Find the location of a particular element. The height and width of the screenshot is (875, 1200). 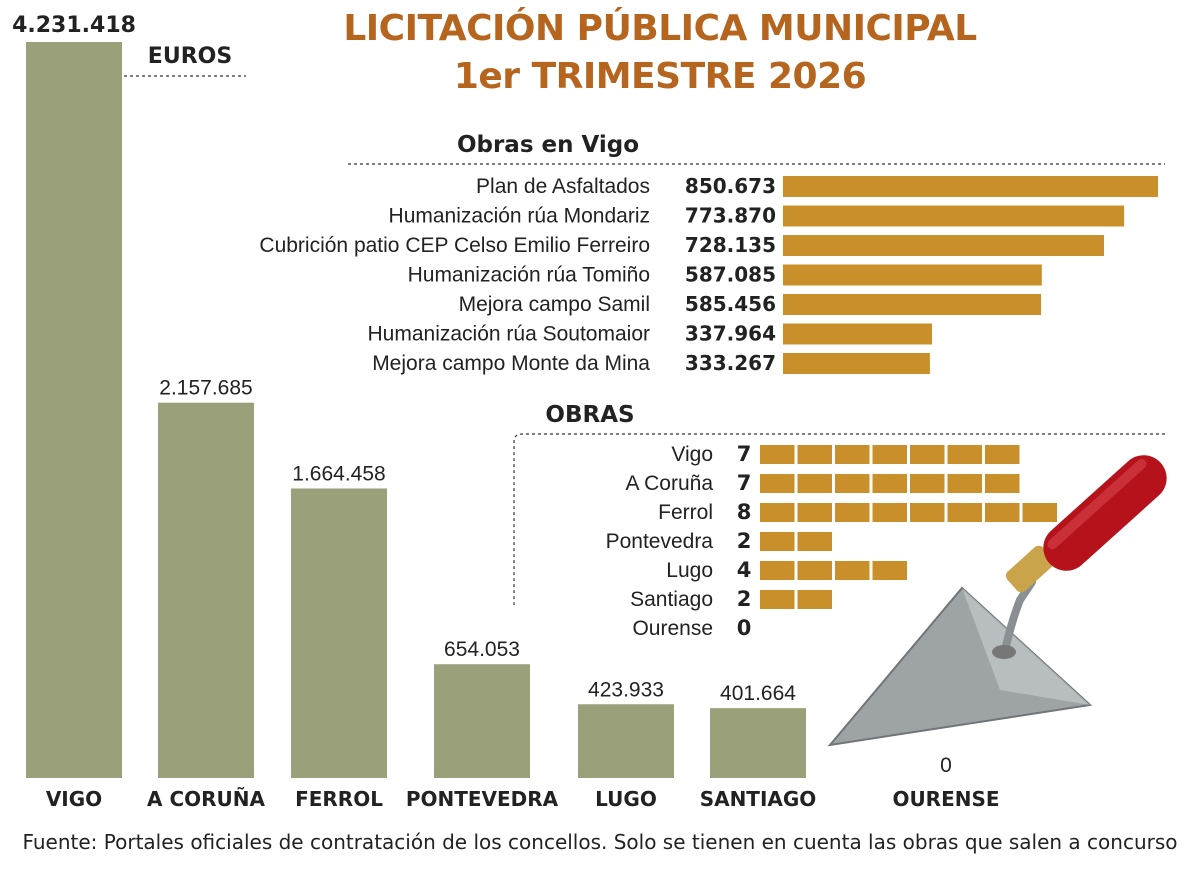

y-unit-label: EUROS is located at coordinates (190, 56).